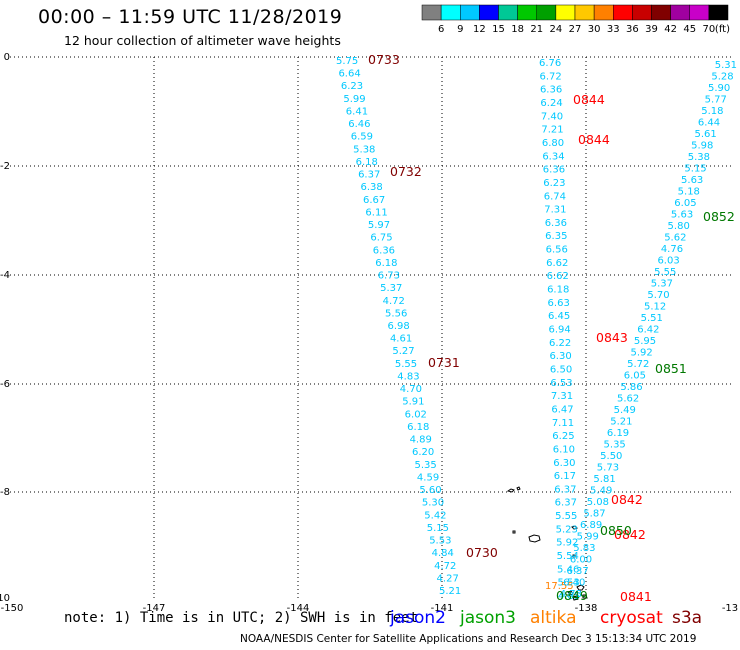 This screenshot has height=650, width=740. I want to click on wave-height-label: 5.98, so click(702, 146).